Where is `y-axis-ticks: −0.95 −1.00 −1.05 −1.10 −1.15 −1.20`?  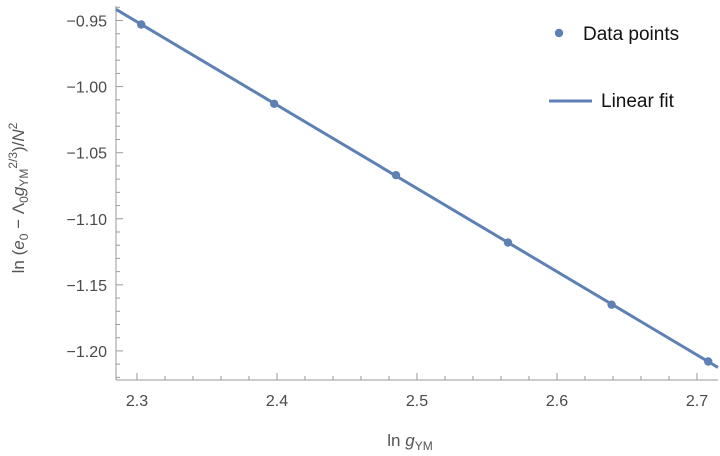
y-axis-ticks: −0.95 −1.00 −1.05 −1.10 −1.15 −1.20 is located at coordinates (95, 192).